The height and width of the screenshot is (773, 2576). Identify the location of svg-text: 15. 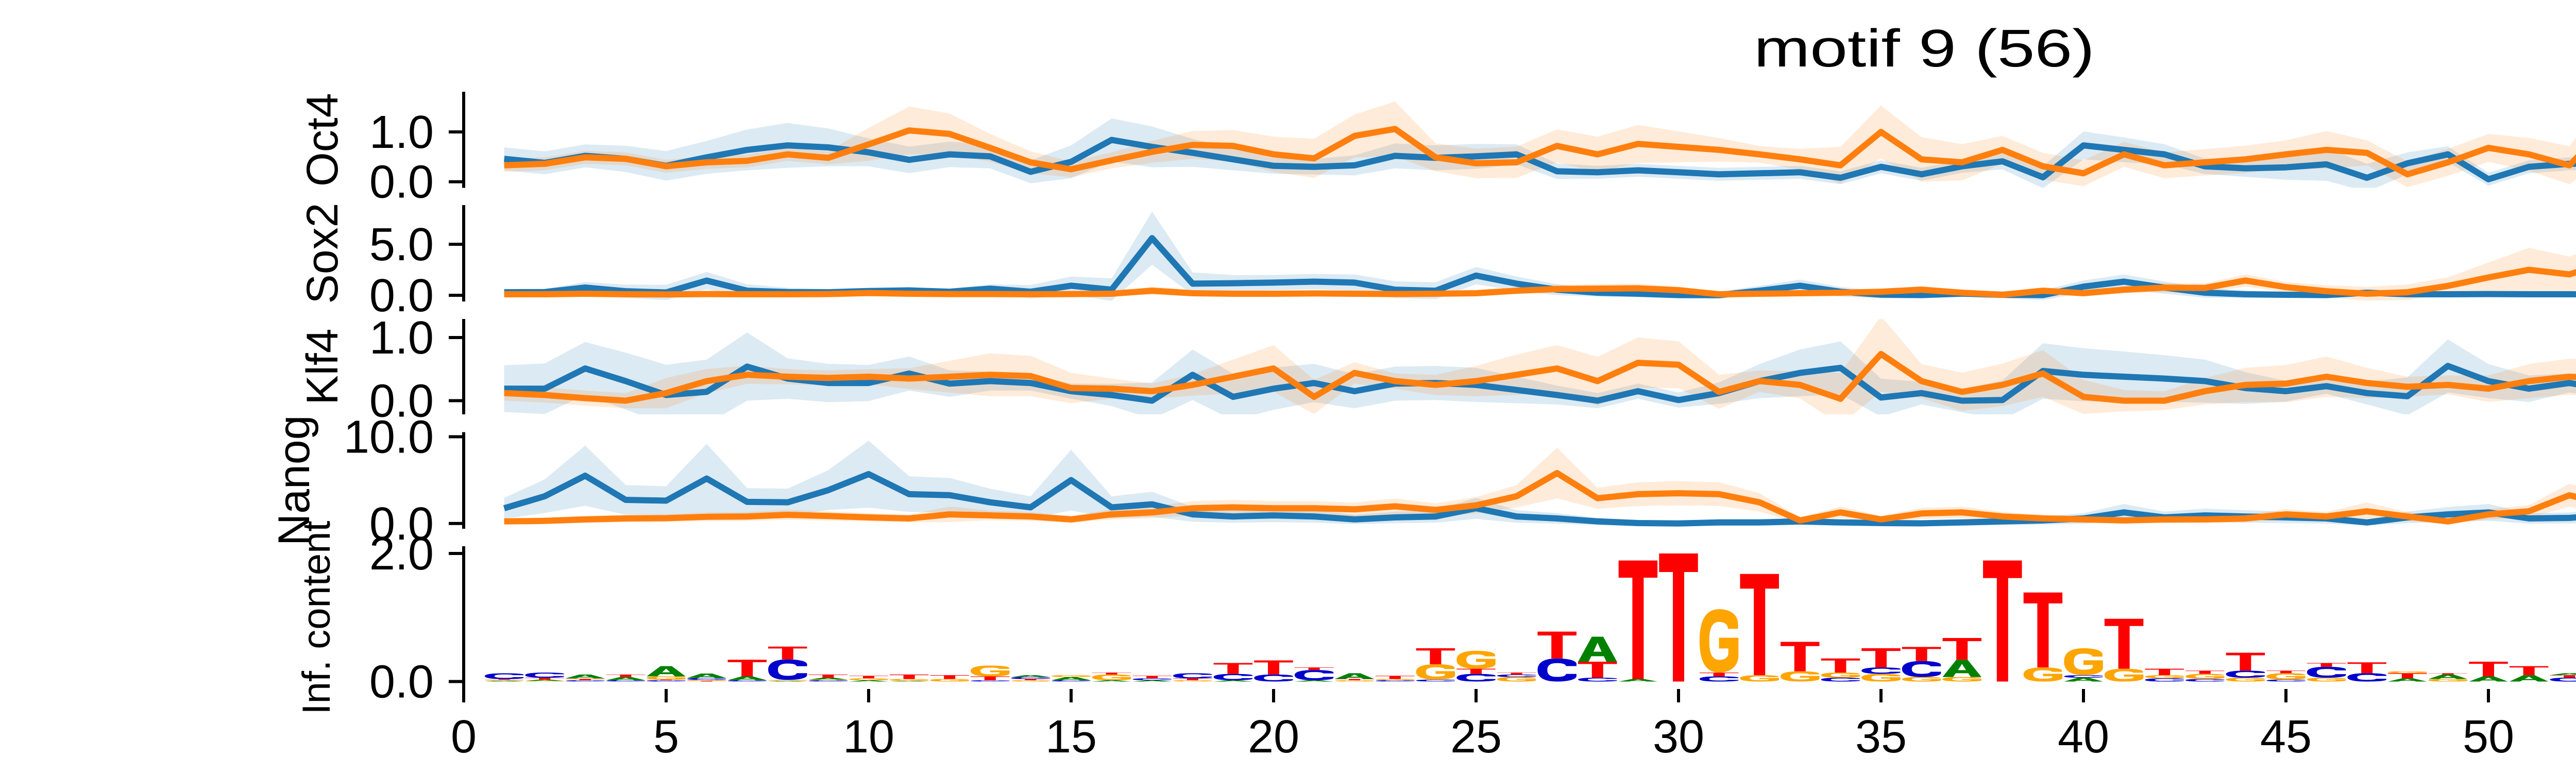
(1071, 737).